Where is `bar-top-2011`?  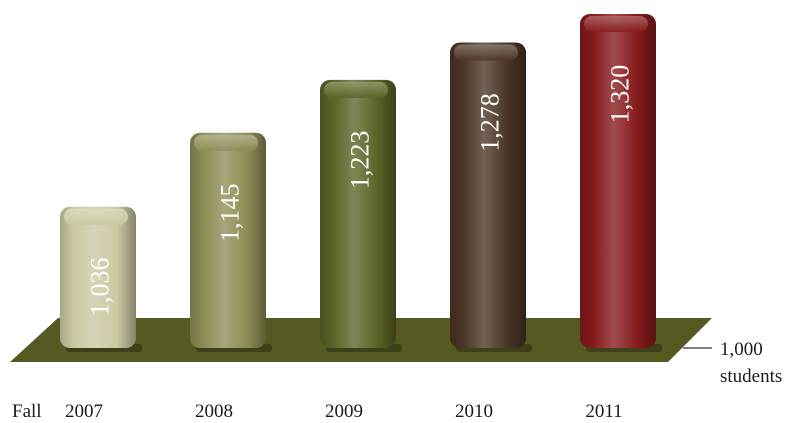
bar-top-2011 is located at coordinates (616, 24).